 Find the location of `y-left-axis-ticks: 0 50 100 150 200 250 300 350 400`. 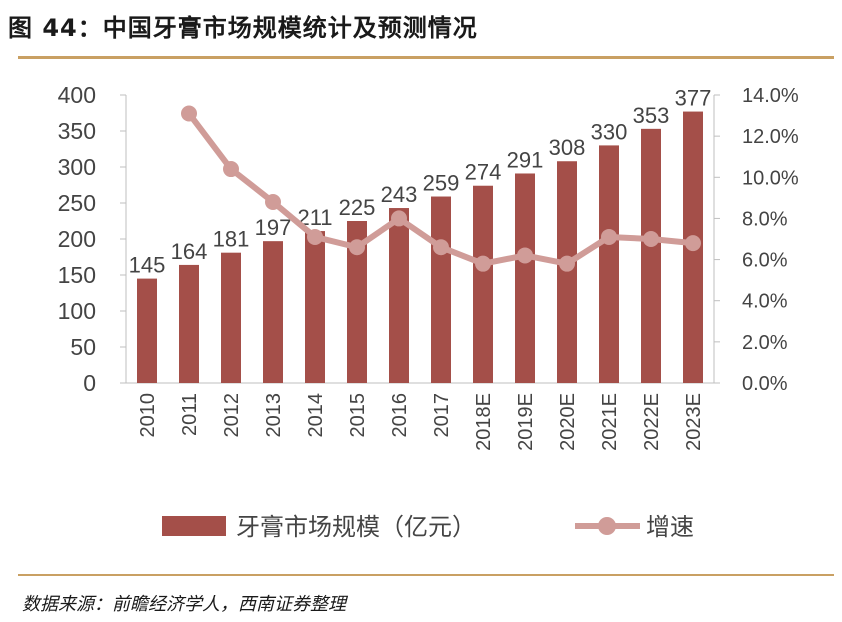

y-left-axis-ticks: 0 50 100 150 200 250 300 350 400 is located at coordinates (92, 239).